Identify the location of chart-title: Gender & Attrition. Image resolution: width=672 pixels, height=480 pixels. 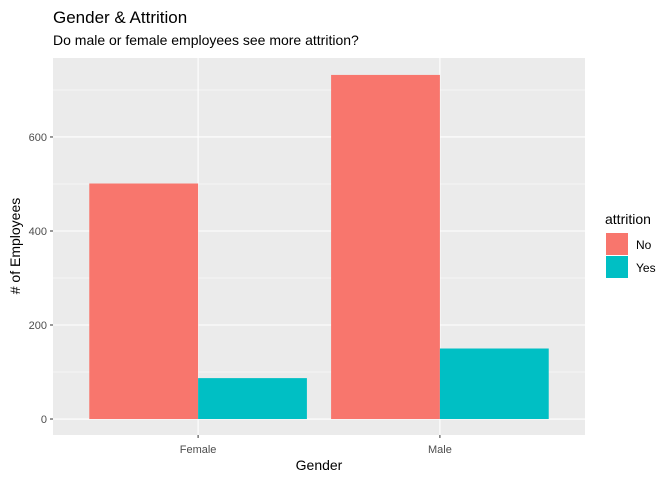
(120, 17).